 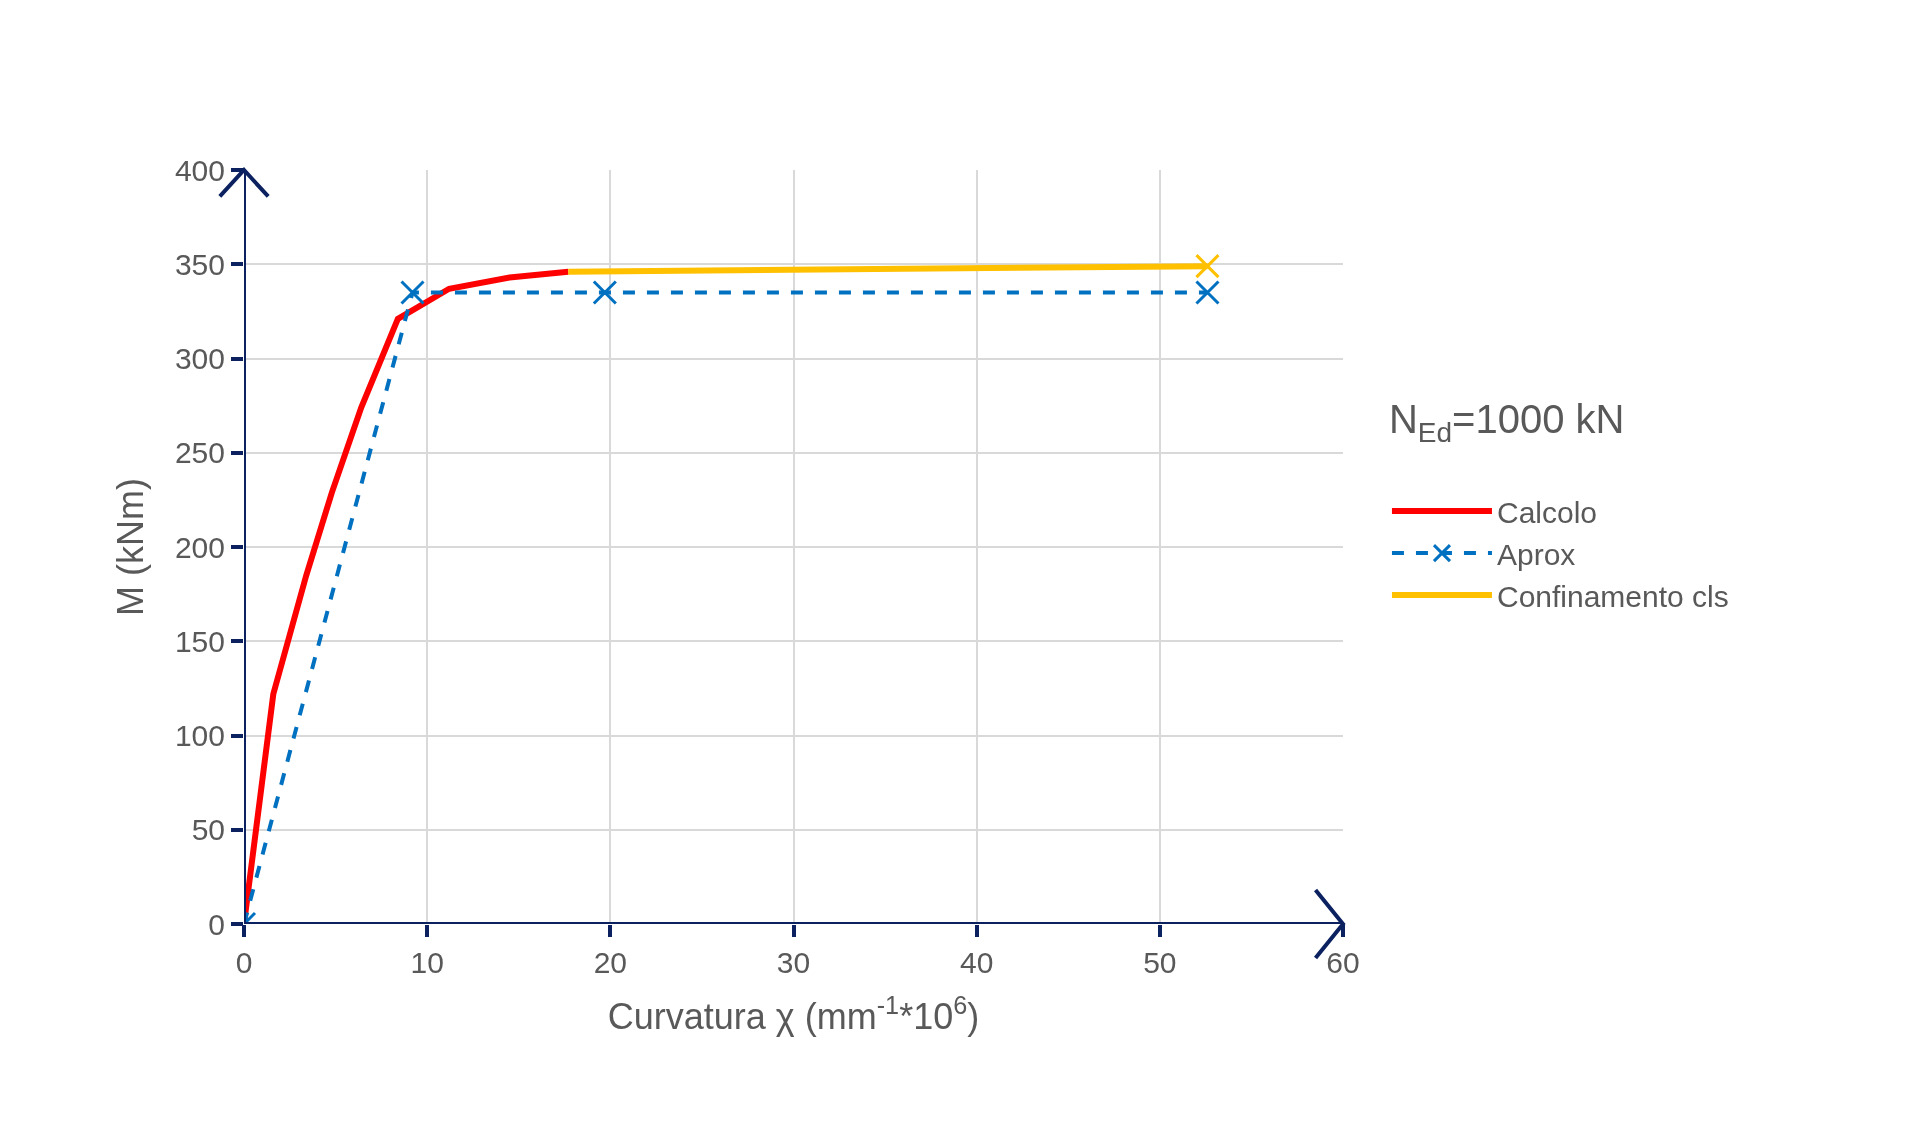 What do you see at coordinates (793, 962) in the screenshot?
I see `x-tick-label: 30` at bounding box center [793, 962].